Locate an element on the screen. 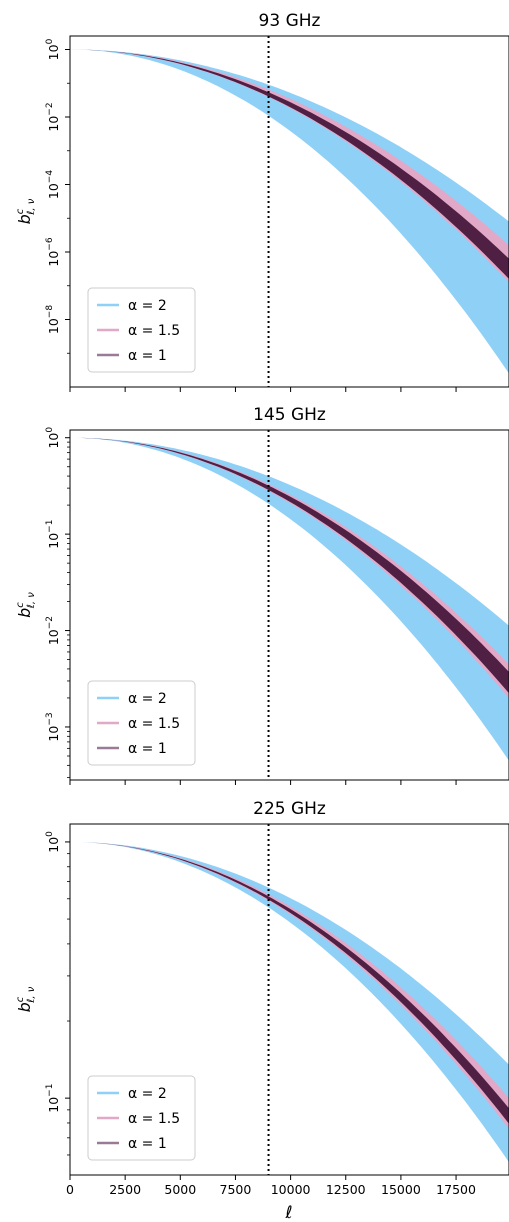 This screenshot has height=1222, width=509. svg-text: 10−8 is located at coordinates (53, 319).